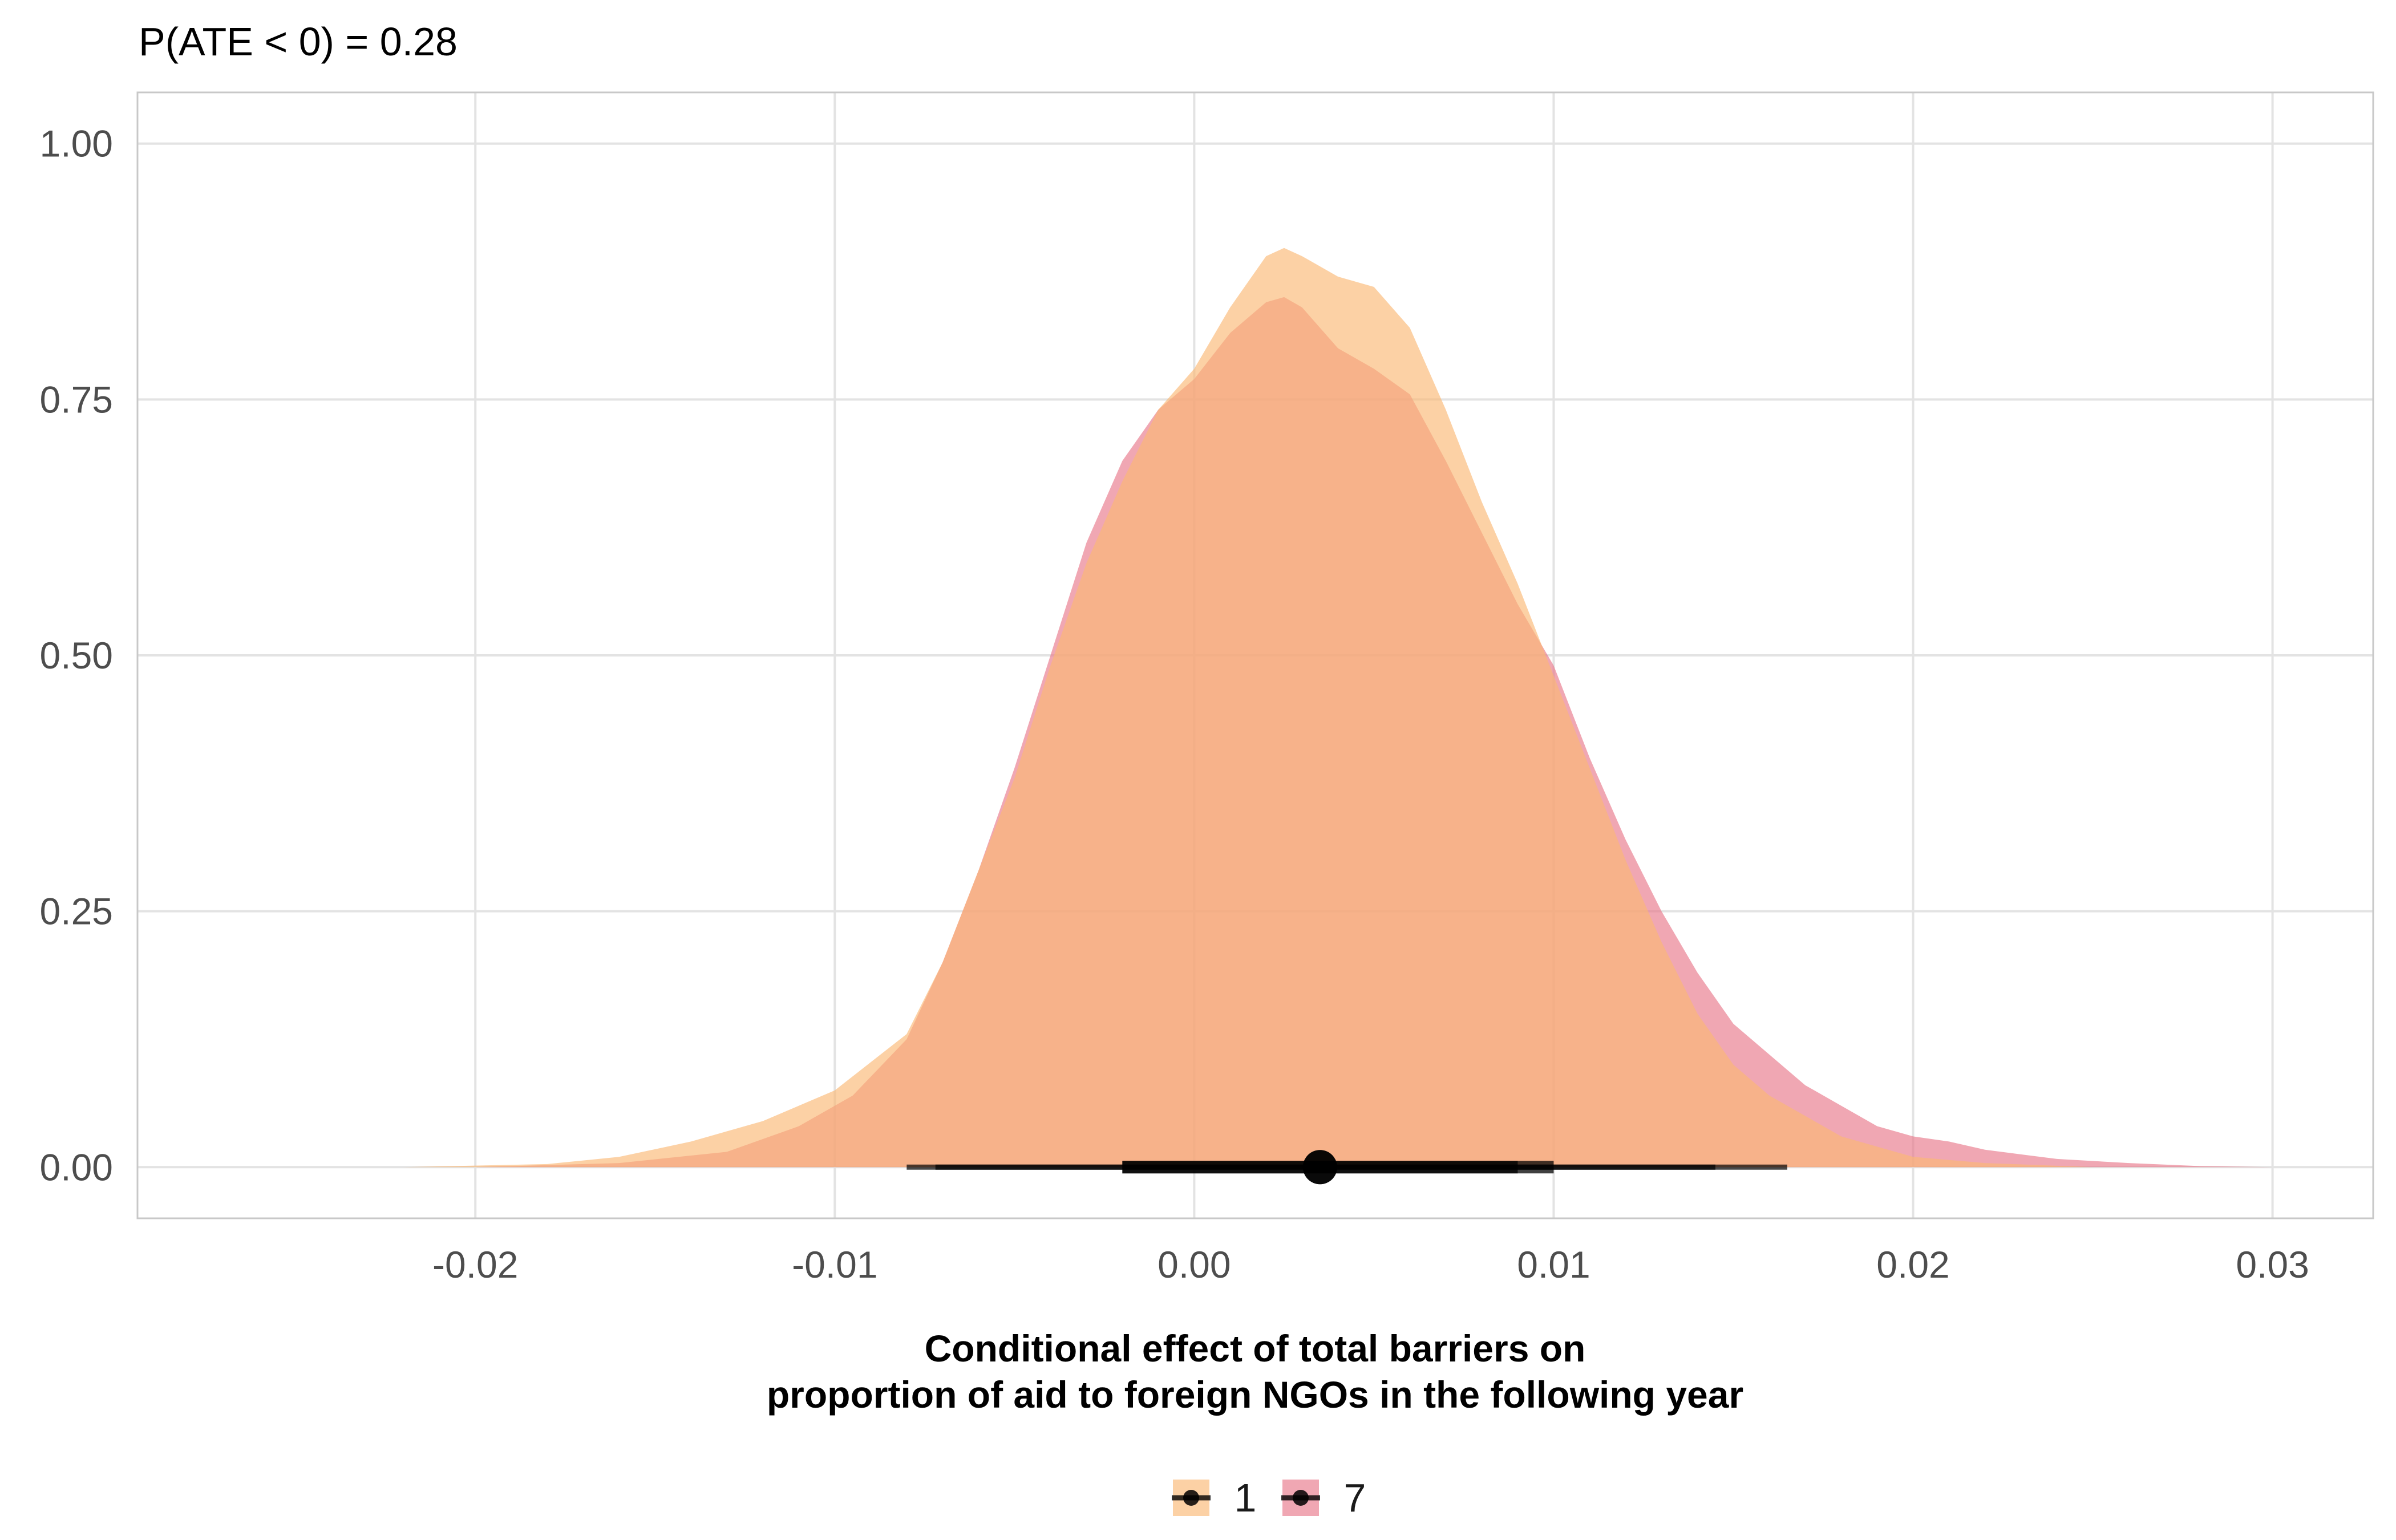 Image resolution: width=2396 pixels, height=1540 pixels. I want to click on y-tick-label: 1.00, so click(77, 144).